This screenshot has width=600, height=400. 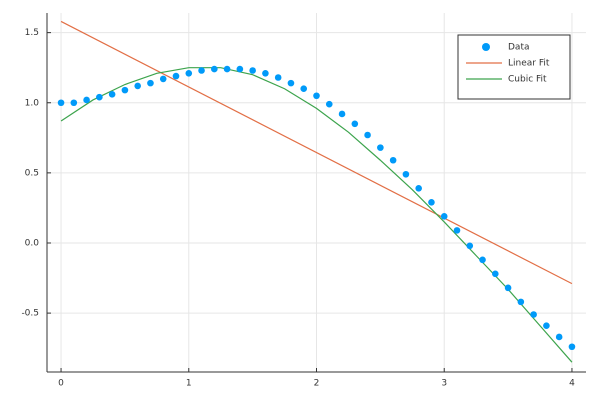 I want to click on y-tick-label: 0.0, so click(x=32, y=243).